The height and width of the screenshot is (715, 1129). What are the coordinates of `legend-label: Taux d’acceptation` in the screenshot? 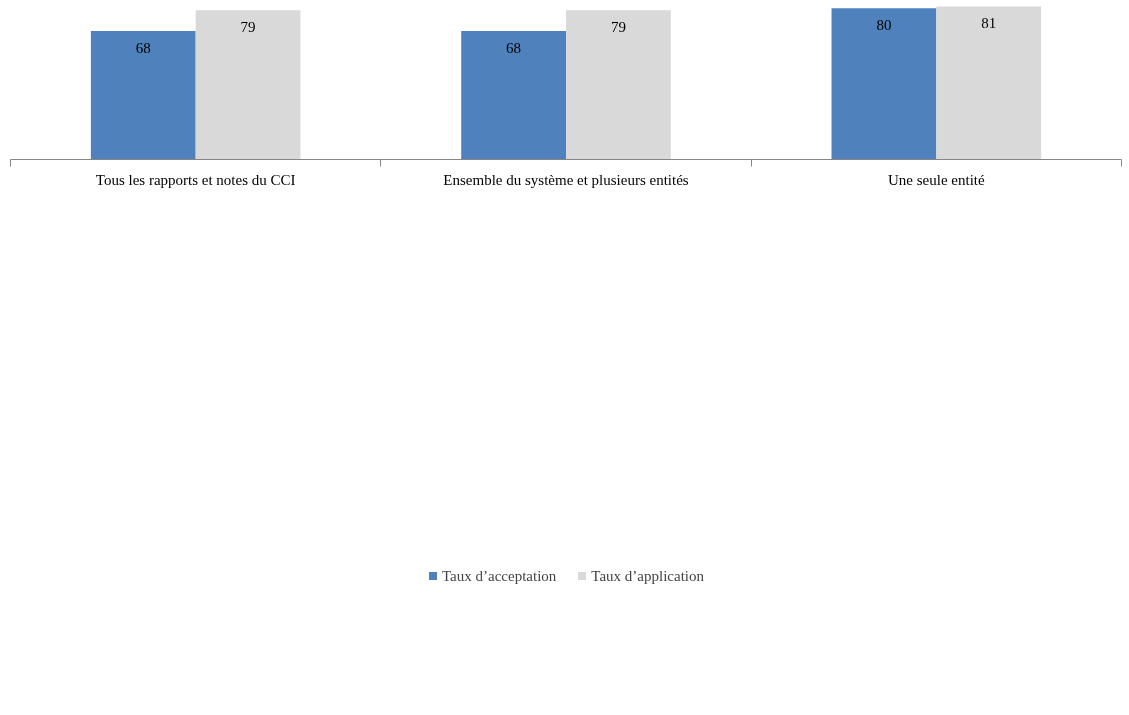 It's located at (499, 576).